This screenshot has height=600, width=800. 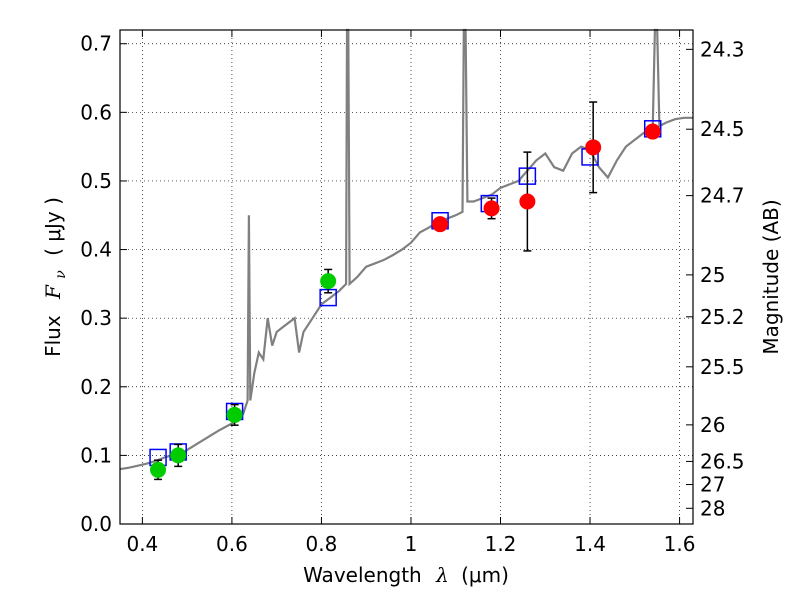 What do you see at coordinates (712, 508) in the screenshot?
I see `y2-tick-label: 28` at bounding box center [712, 508].